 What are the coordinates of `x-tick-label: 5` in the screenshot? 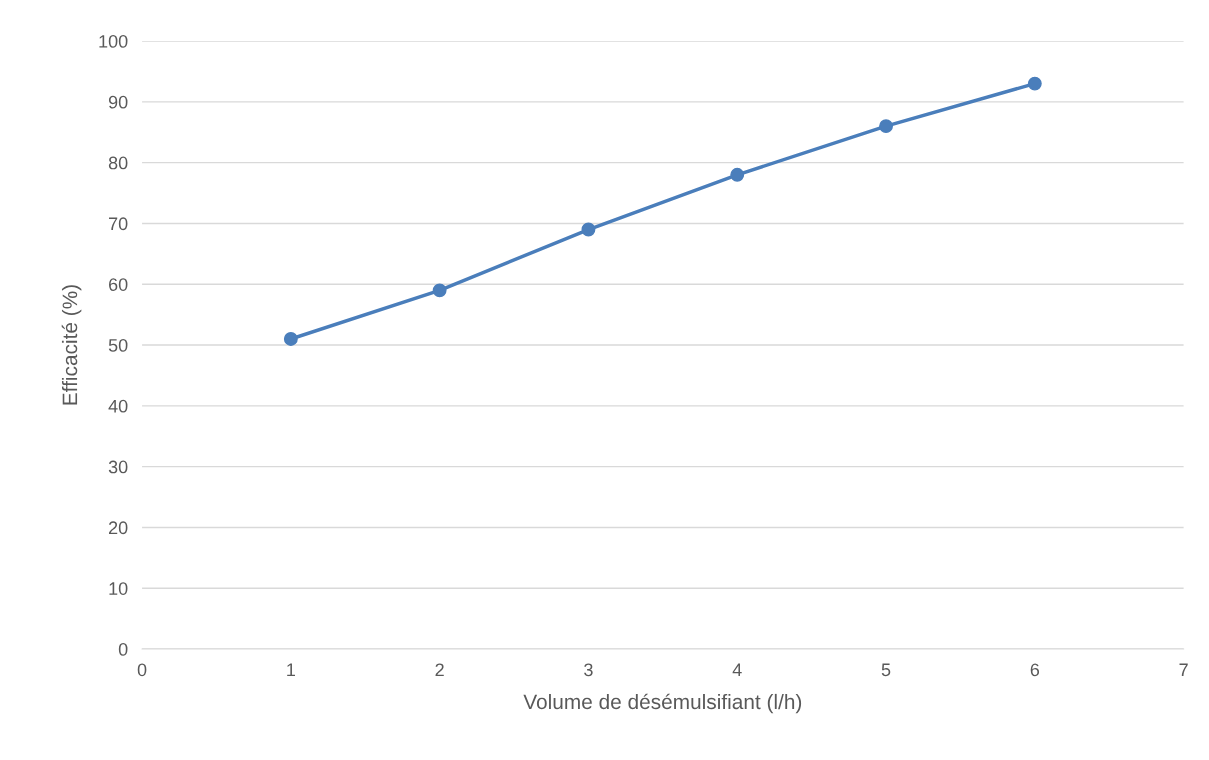 It's located at (886, 670).